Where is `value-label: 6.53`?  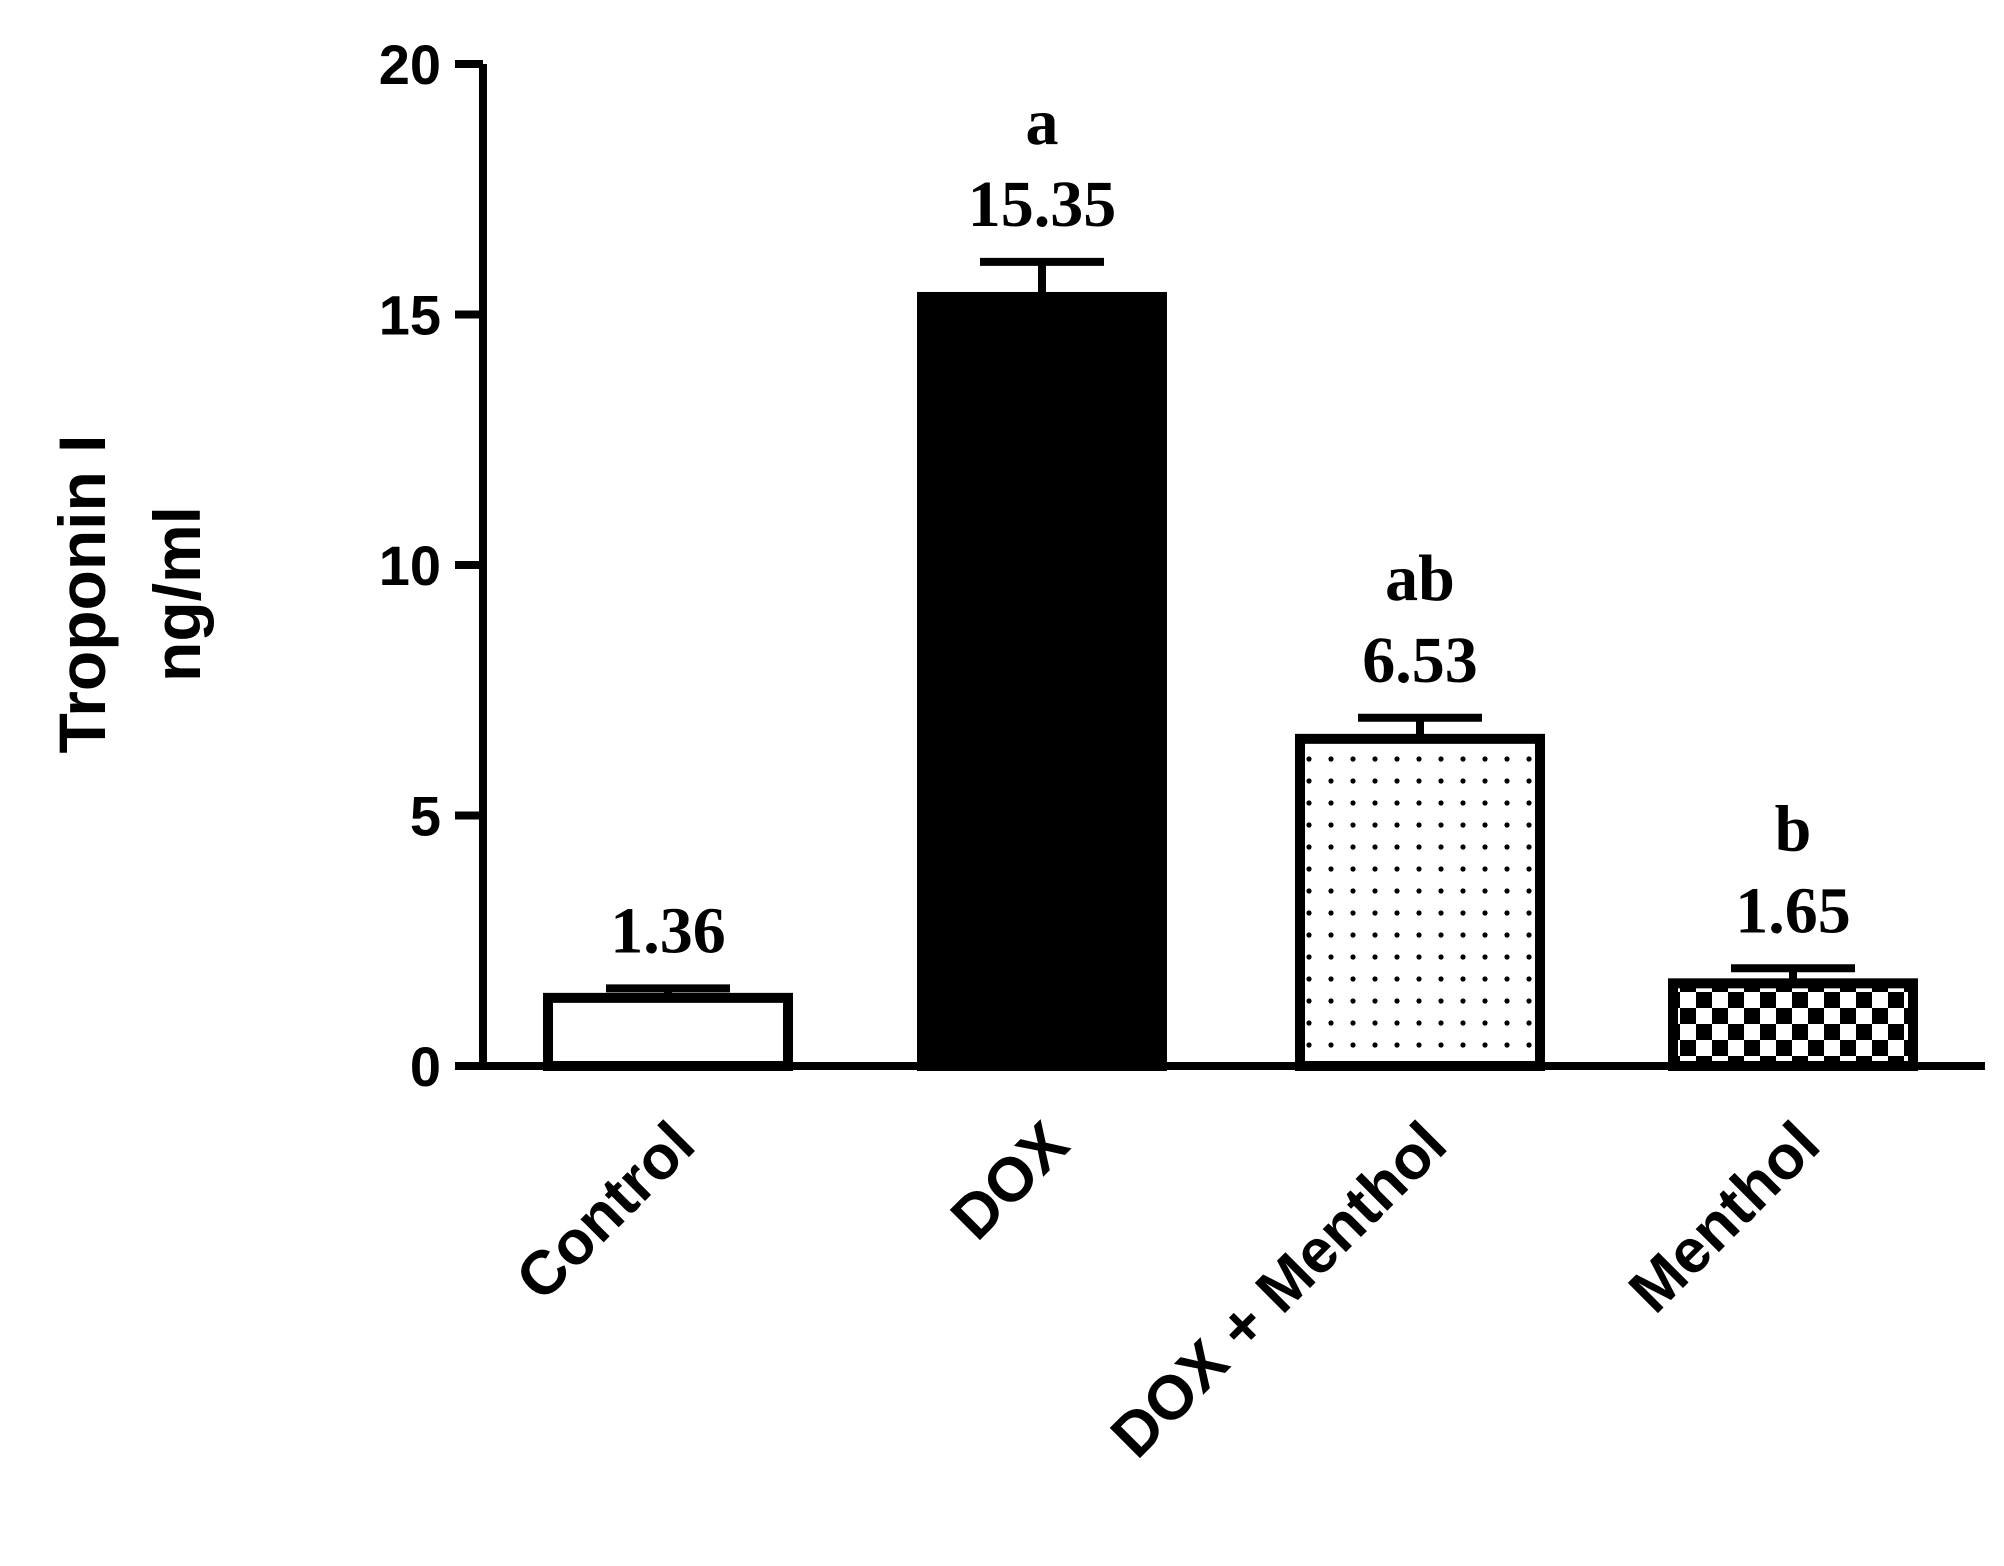 value-label: 6.53 is located at coordinates (1420, 660).